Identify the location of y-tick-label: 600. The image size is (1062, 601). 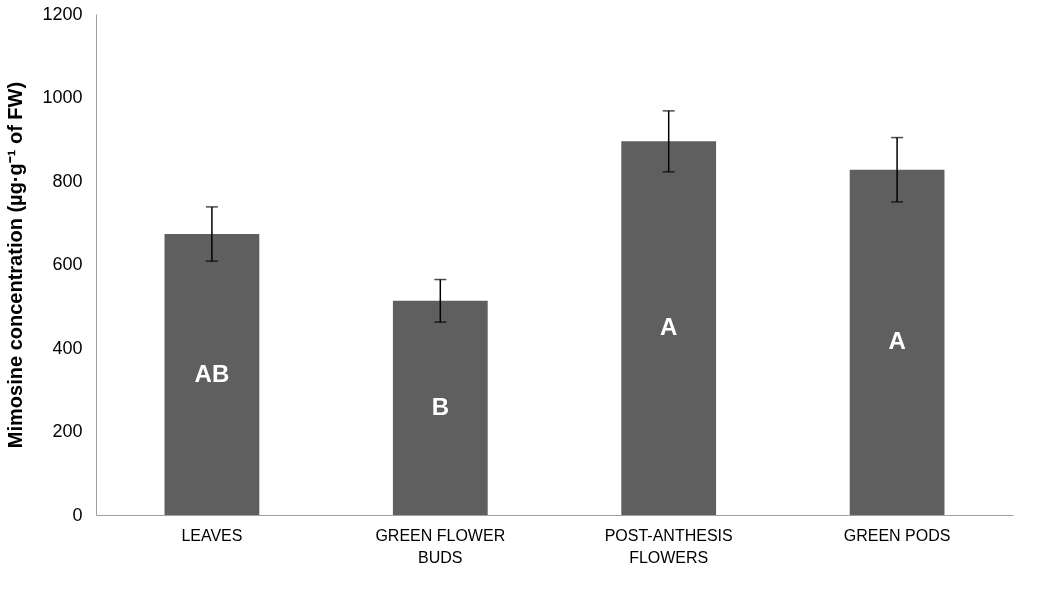
(67, 264).